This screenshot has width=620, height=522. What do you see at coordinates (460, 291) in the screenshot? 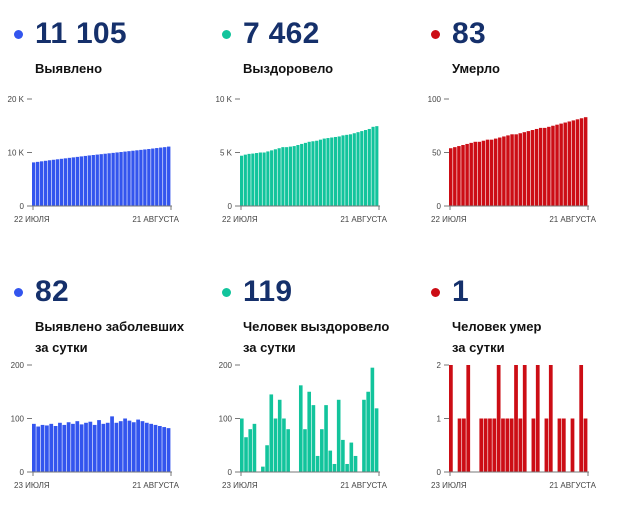
I see `stat-value: 1` at bounding box center [460, 291].